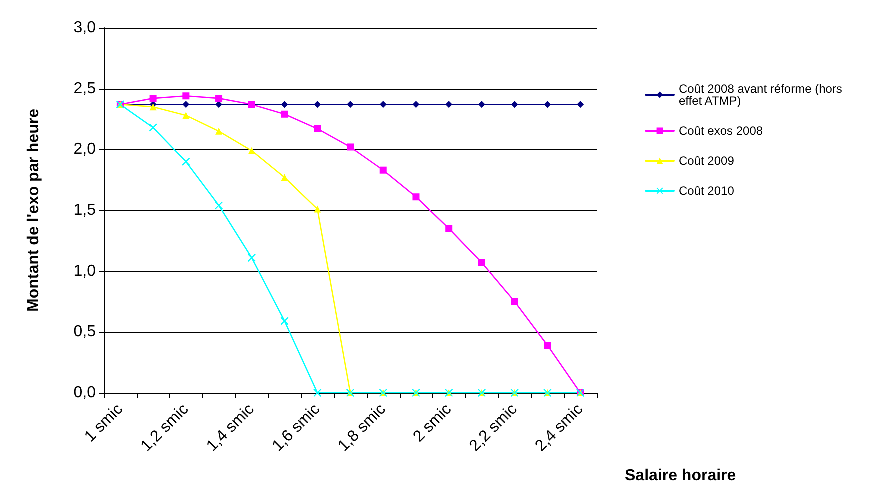 This screenshot has width=873, height=498. I want to click on x-tick-label: 2 smic, so click(433, 423).